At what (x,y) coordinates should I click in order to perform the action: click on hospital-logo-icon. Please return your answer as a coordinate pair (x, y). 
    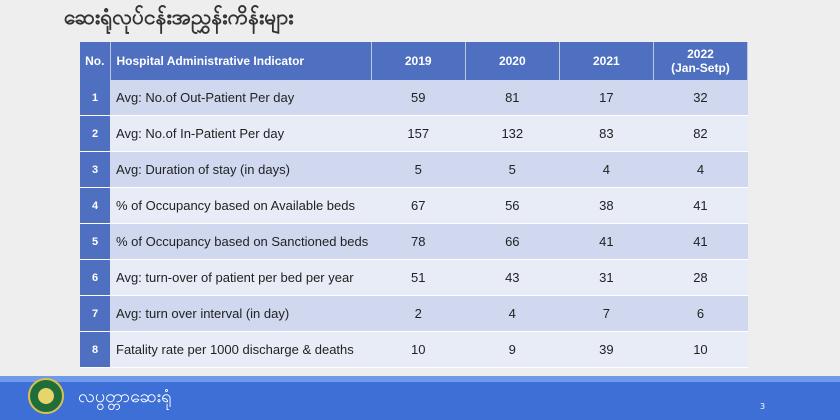
    Looking at the image, I should click on (46, 396).